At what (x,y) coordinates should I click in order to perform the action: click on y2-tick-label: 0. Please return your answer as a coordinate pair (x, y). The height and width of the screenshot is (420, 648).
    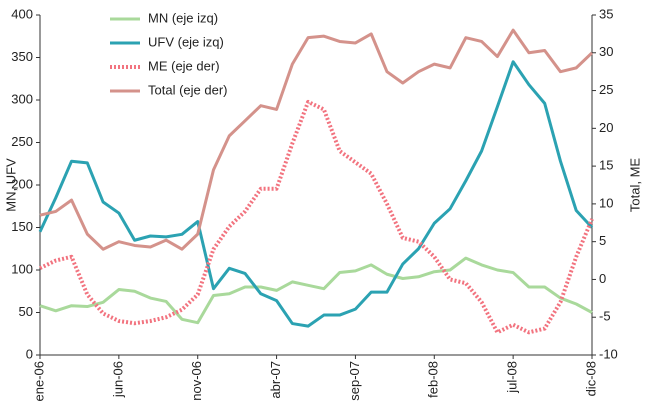
    Looking at the image, I should click on (602, 278).